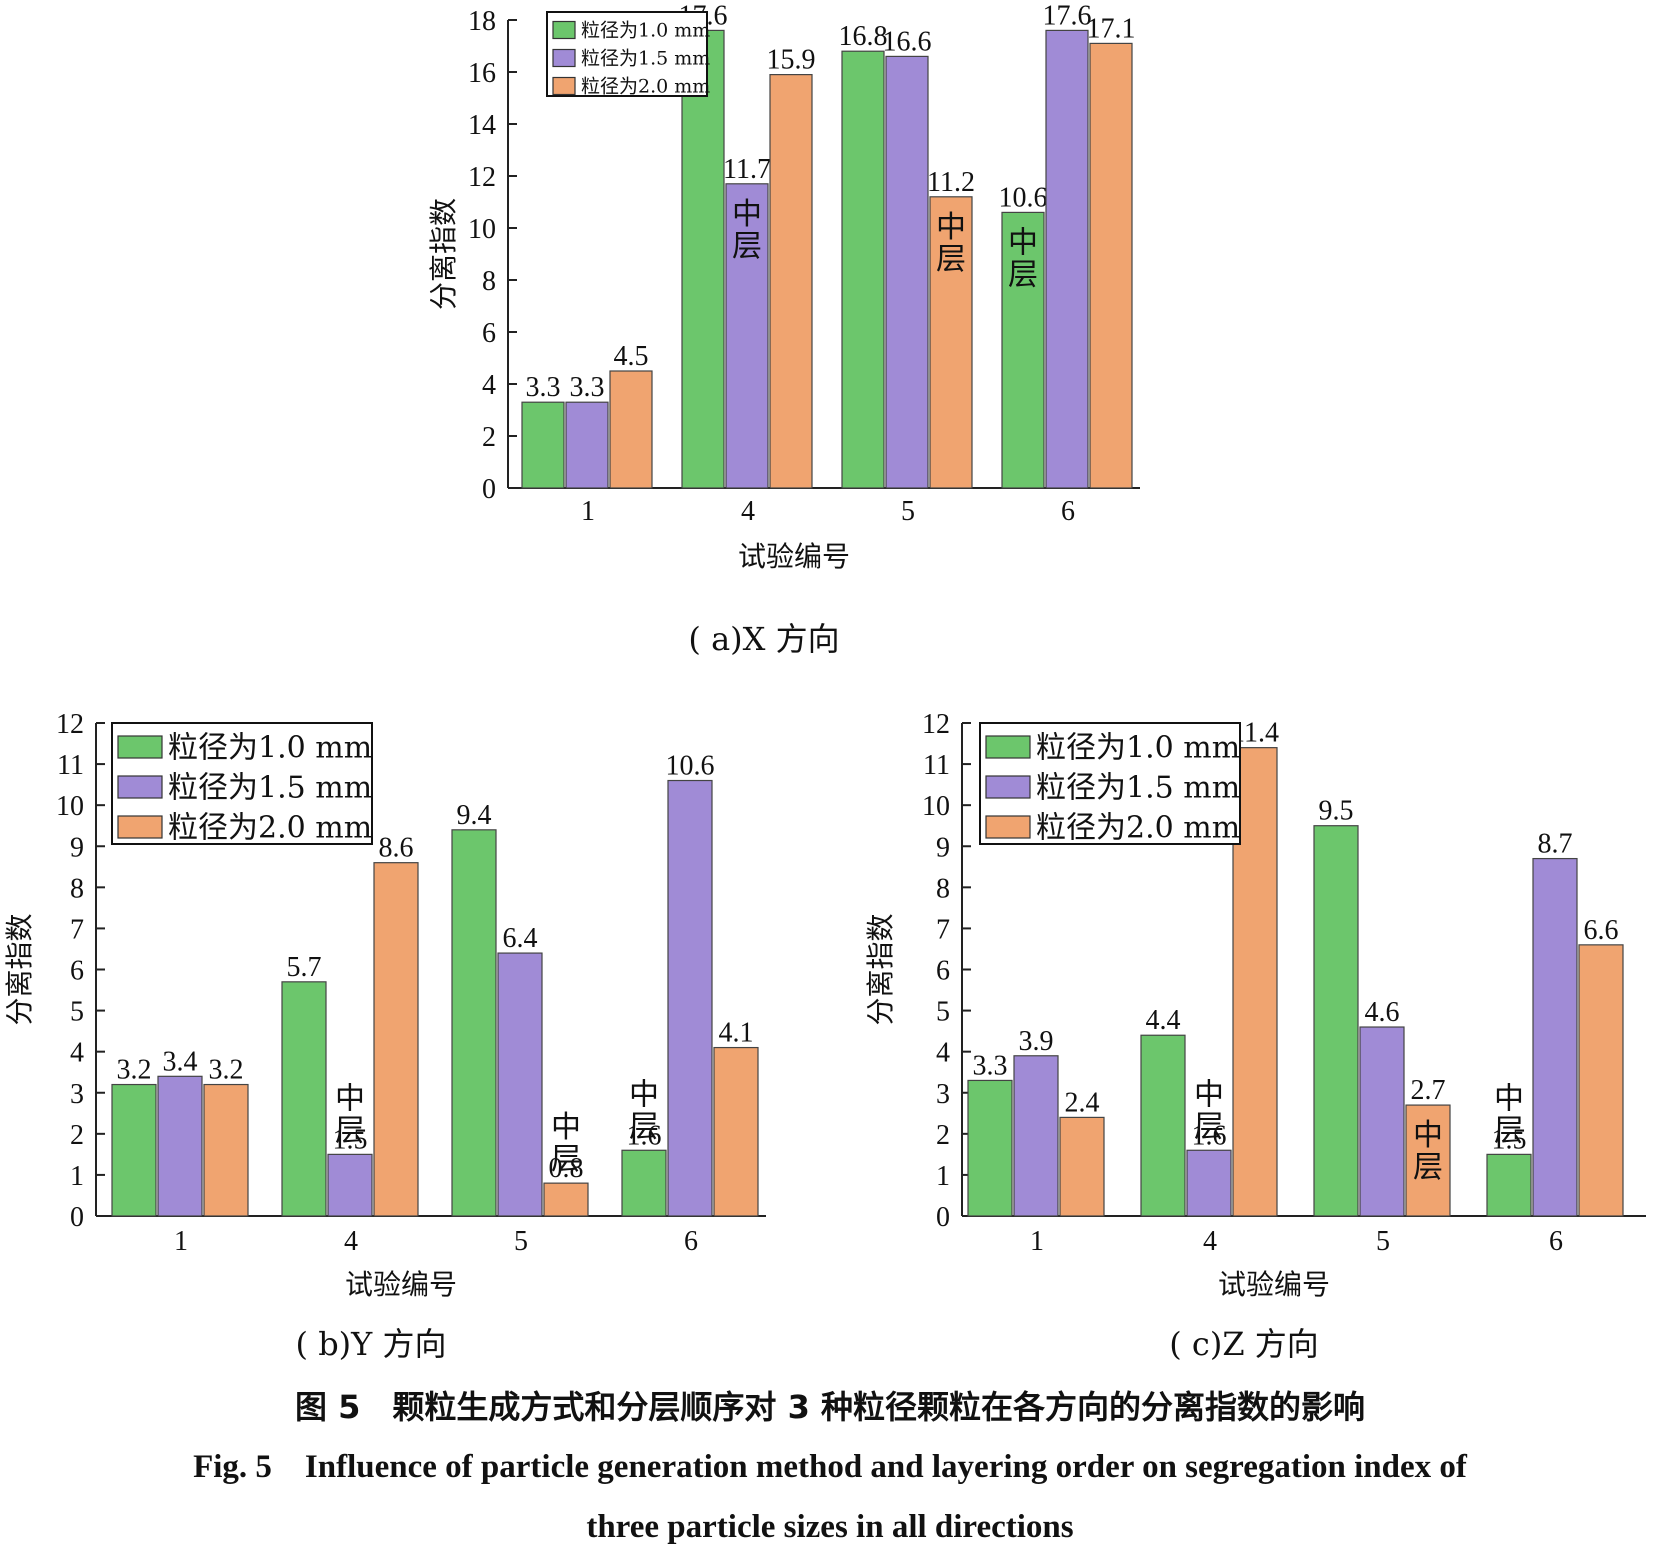 Image resolution: width=1661 pixels, height=1553 pixels. I want to click on y-axis-label: 分离指数, so click(19, 969).